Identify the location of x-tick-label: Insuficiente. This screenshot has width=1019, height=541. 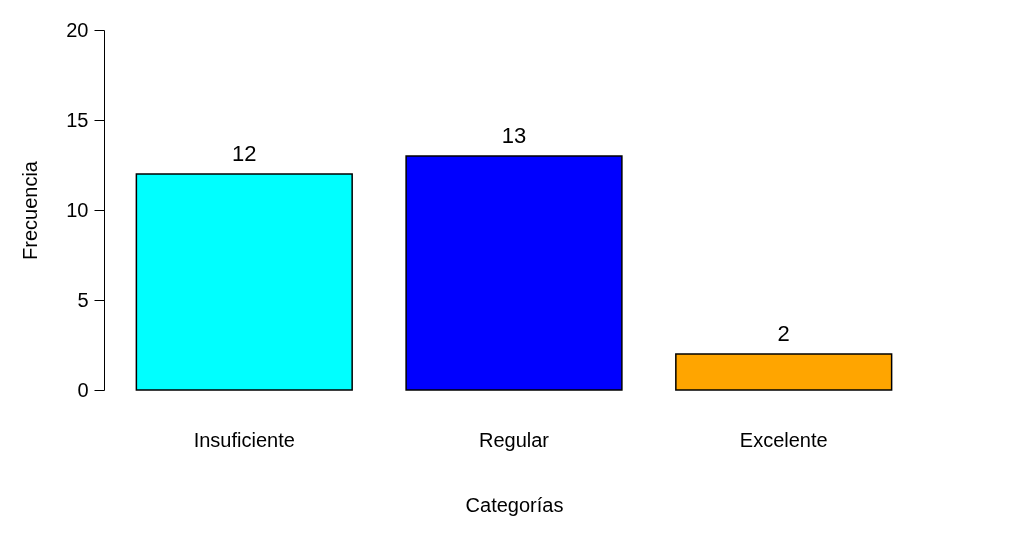
(244, 439).